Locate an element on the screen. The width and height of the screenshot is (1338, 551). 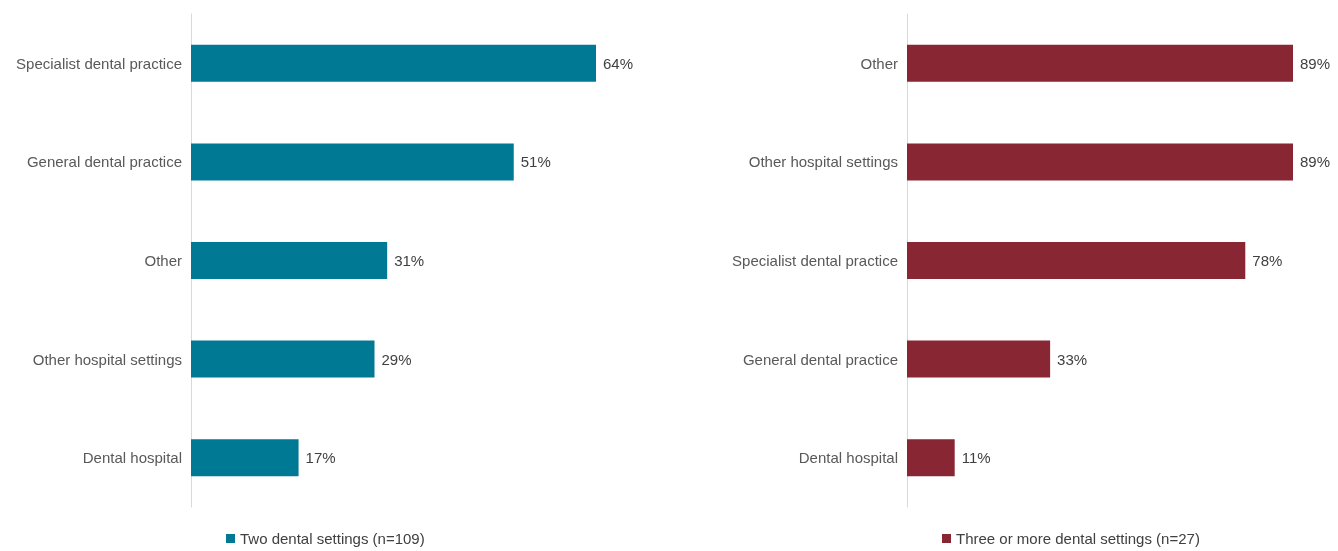
data-label: 51% is located at coordinates (535, 162).